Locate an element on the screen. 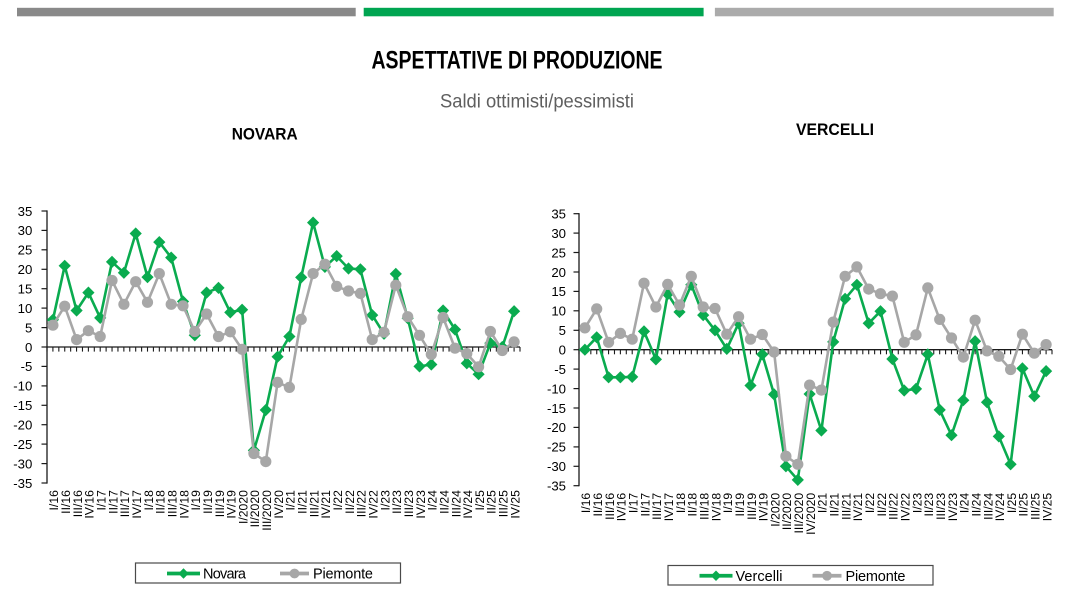 This screenshot has width=1080, height=597. svg-text: 25 is located at coordinates (558, 252).